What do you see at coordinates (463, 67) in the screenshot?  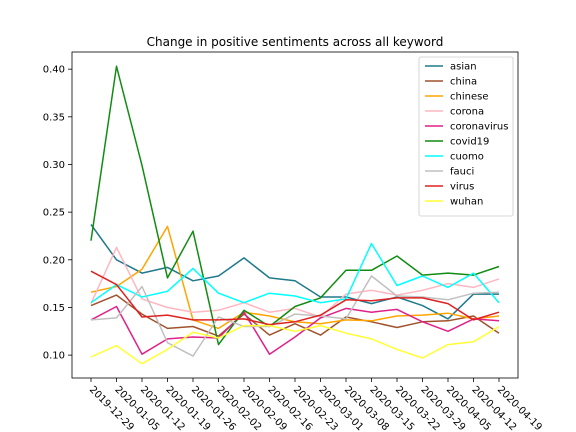 I see `legend-label-asian: asian` at bounding box center [463, 67].